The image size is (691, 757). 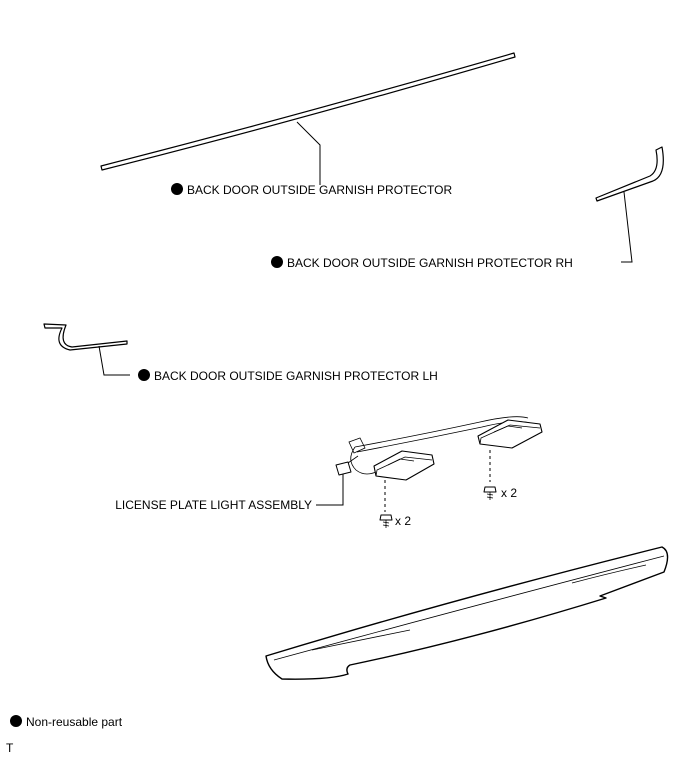 I want to click on corner-mark: T, so click(x=10, y=748).